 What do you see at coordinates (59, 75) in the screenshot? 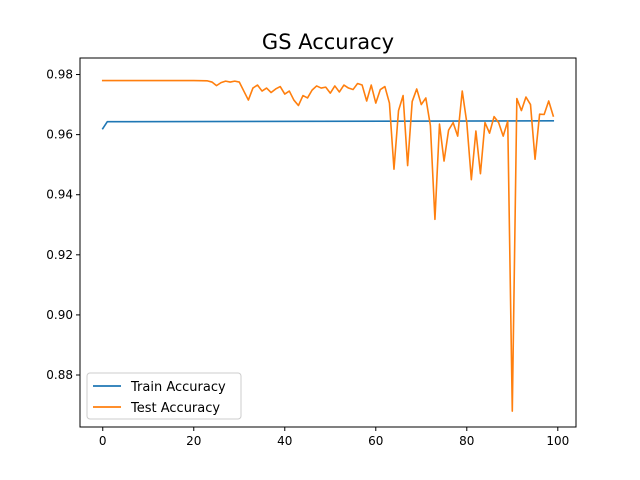
I see `y-tick-label: 0.98` at bounding box center [59, 75].